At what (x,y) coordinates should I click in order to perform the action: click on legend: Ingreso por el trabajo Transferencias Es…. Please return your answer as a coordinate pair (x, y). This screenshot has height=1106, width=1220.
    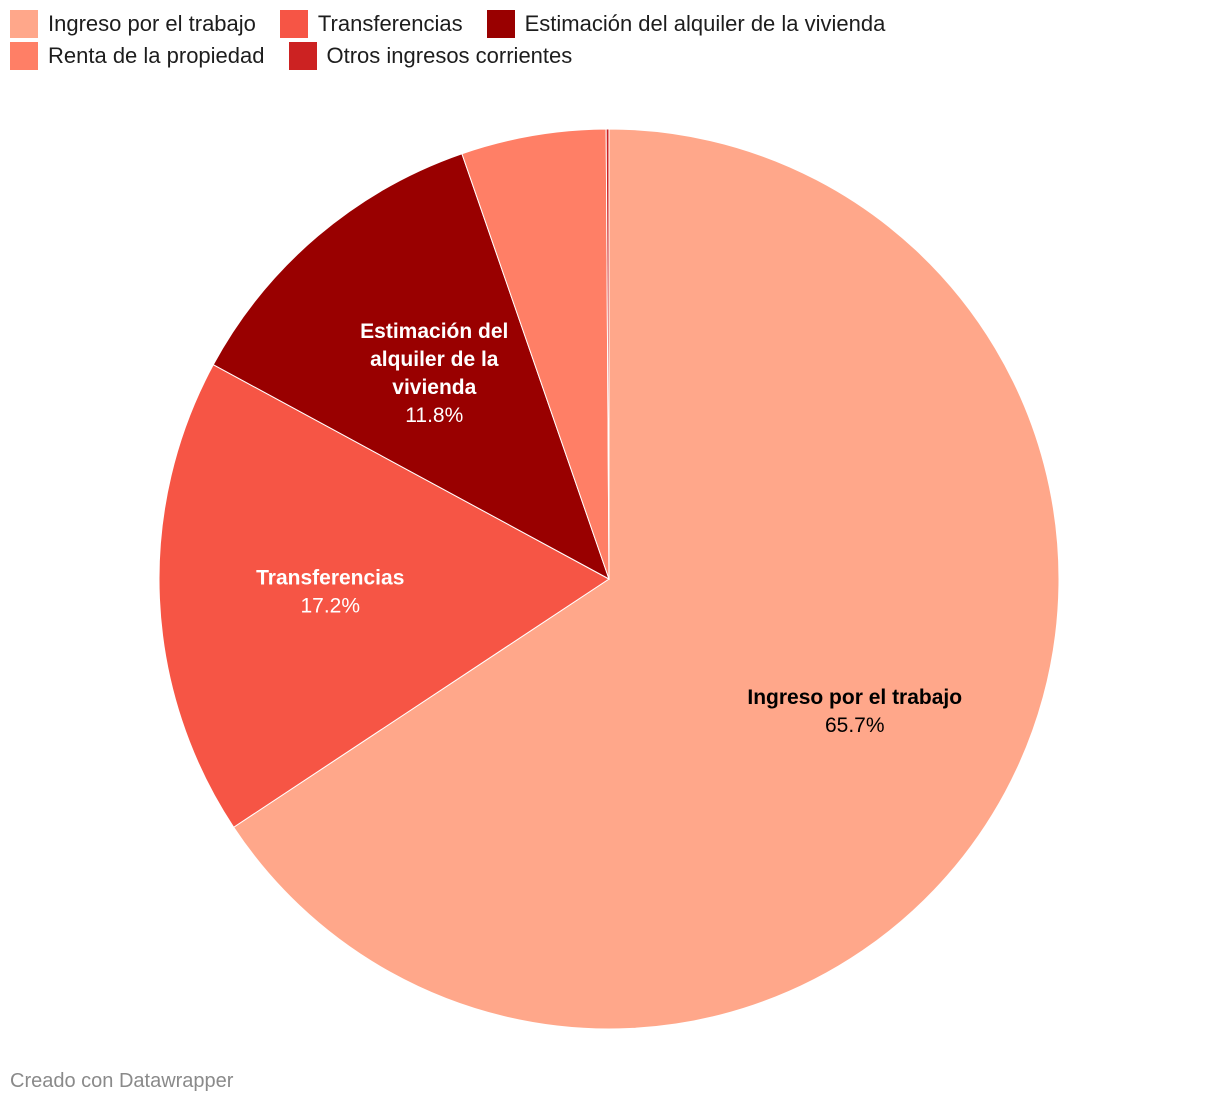
    Looking at the image, I should click on (510, 40).